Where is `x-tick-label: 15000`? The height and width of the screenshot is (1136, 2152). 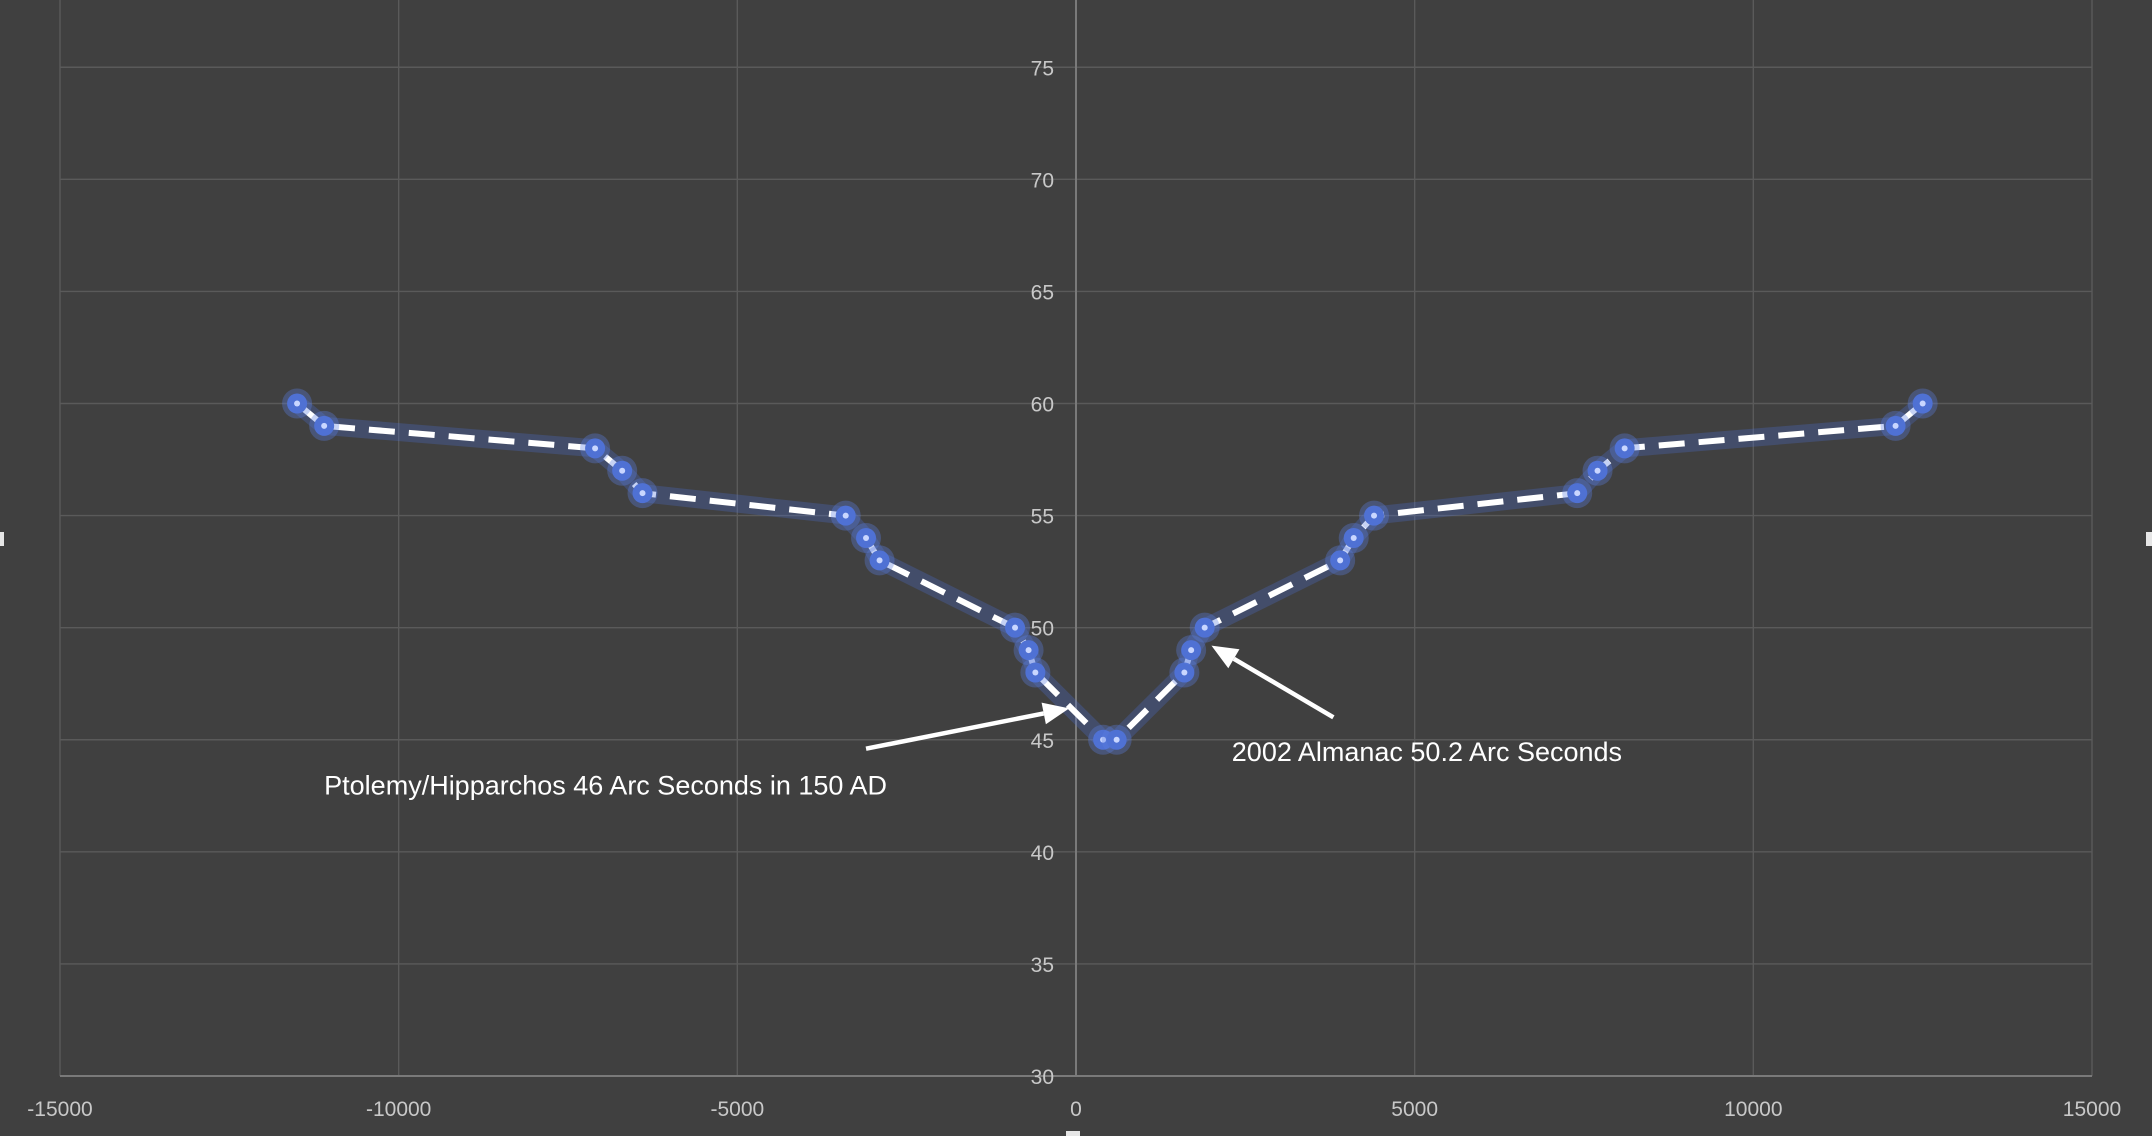 x-tick-label: 15000 is located at coordinates (2092, 1109).